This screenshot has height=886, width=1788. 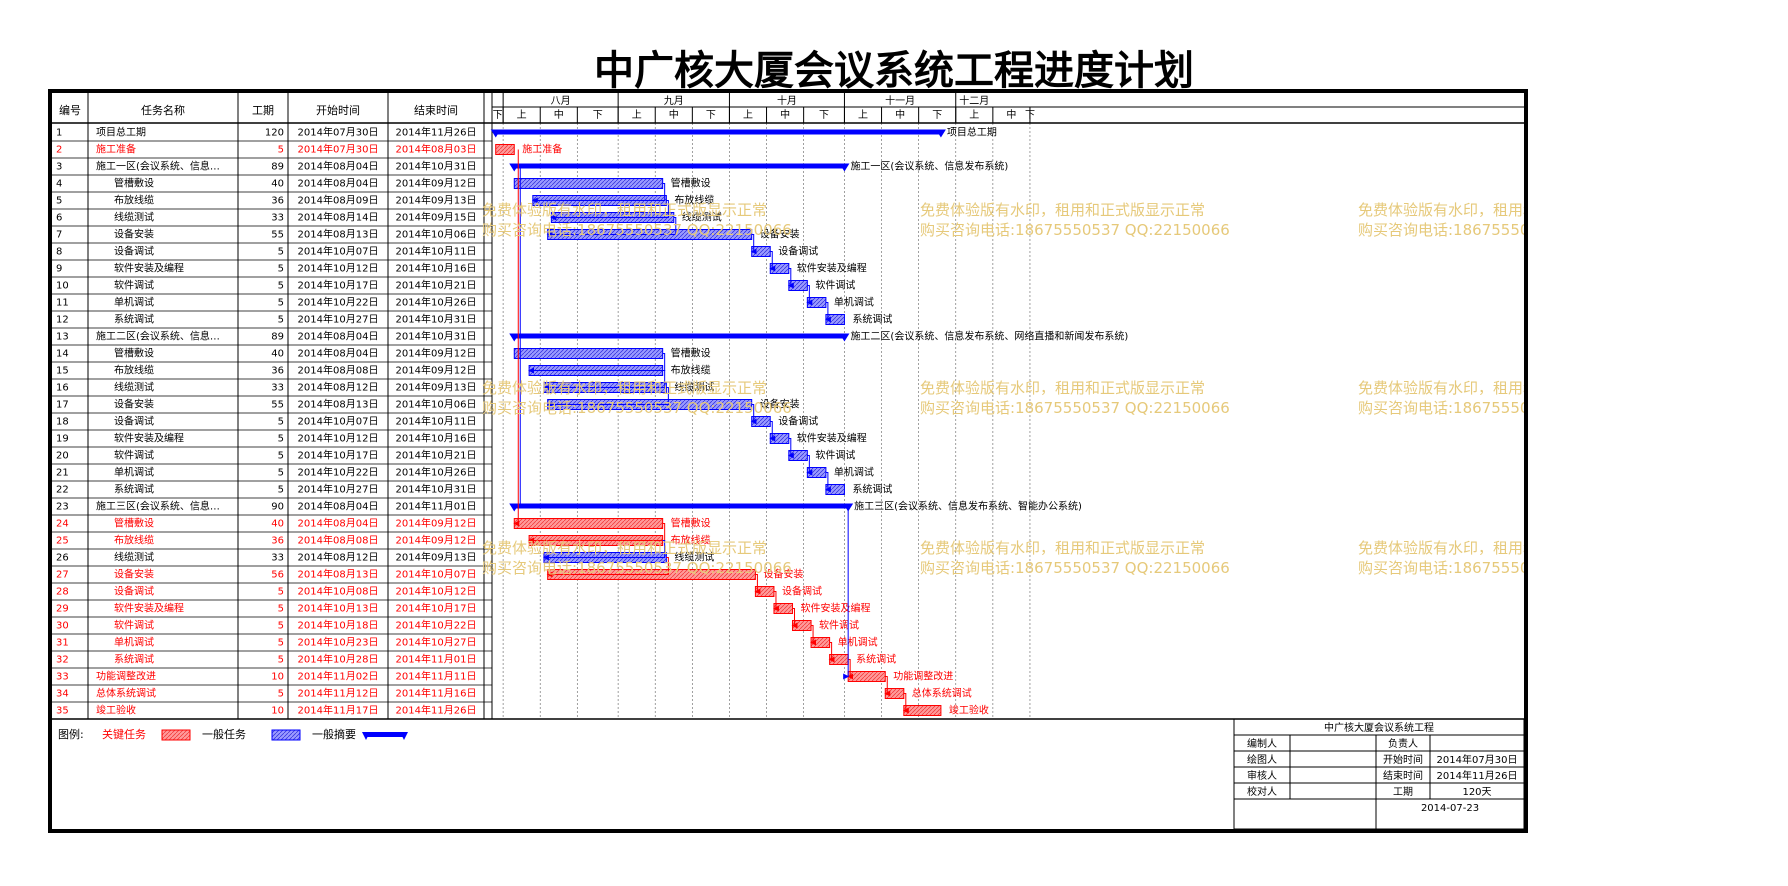 I want to click on task-start: 2014年08月13日, so click(x=338, y=574).